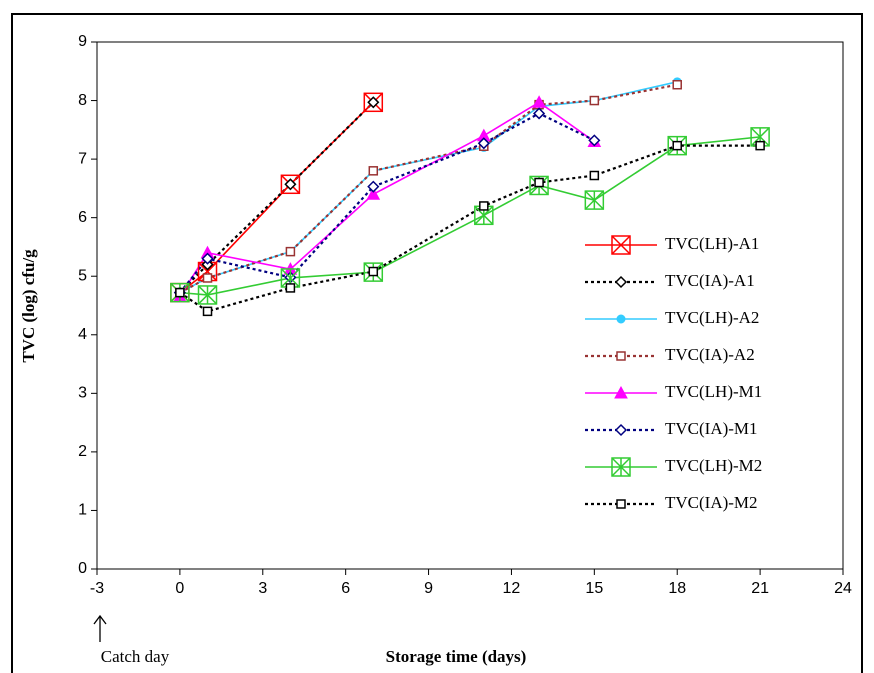 This screenshot has height=673, width=874. Describe the element at coordinates (82, 393) in the screenshot. I see `y-tick-label: 3` at that location.